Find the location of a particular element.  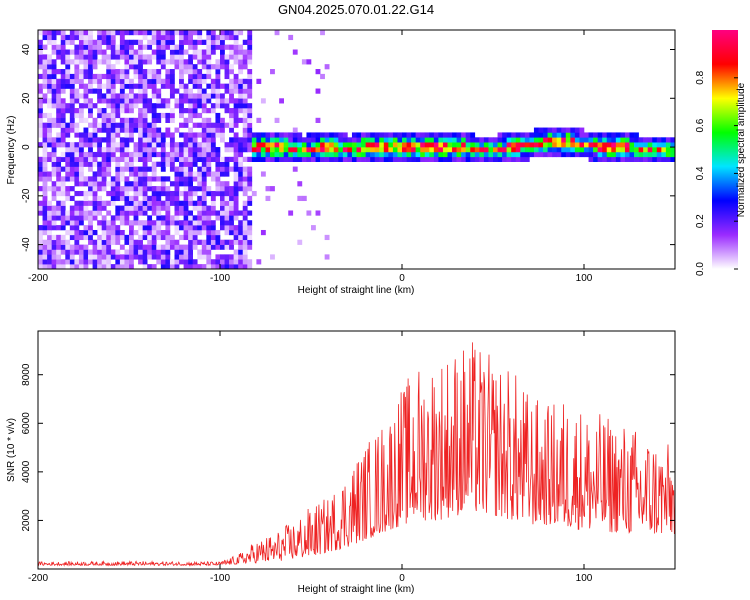

colorbar-label: Normalized spectral amplitude is located at coordinates (741, 149).